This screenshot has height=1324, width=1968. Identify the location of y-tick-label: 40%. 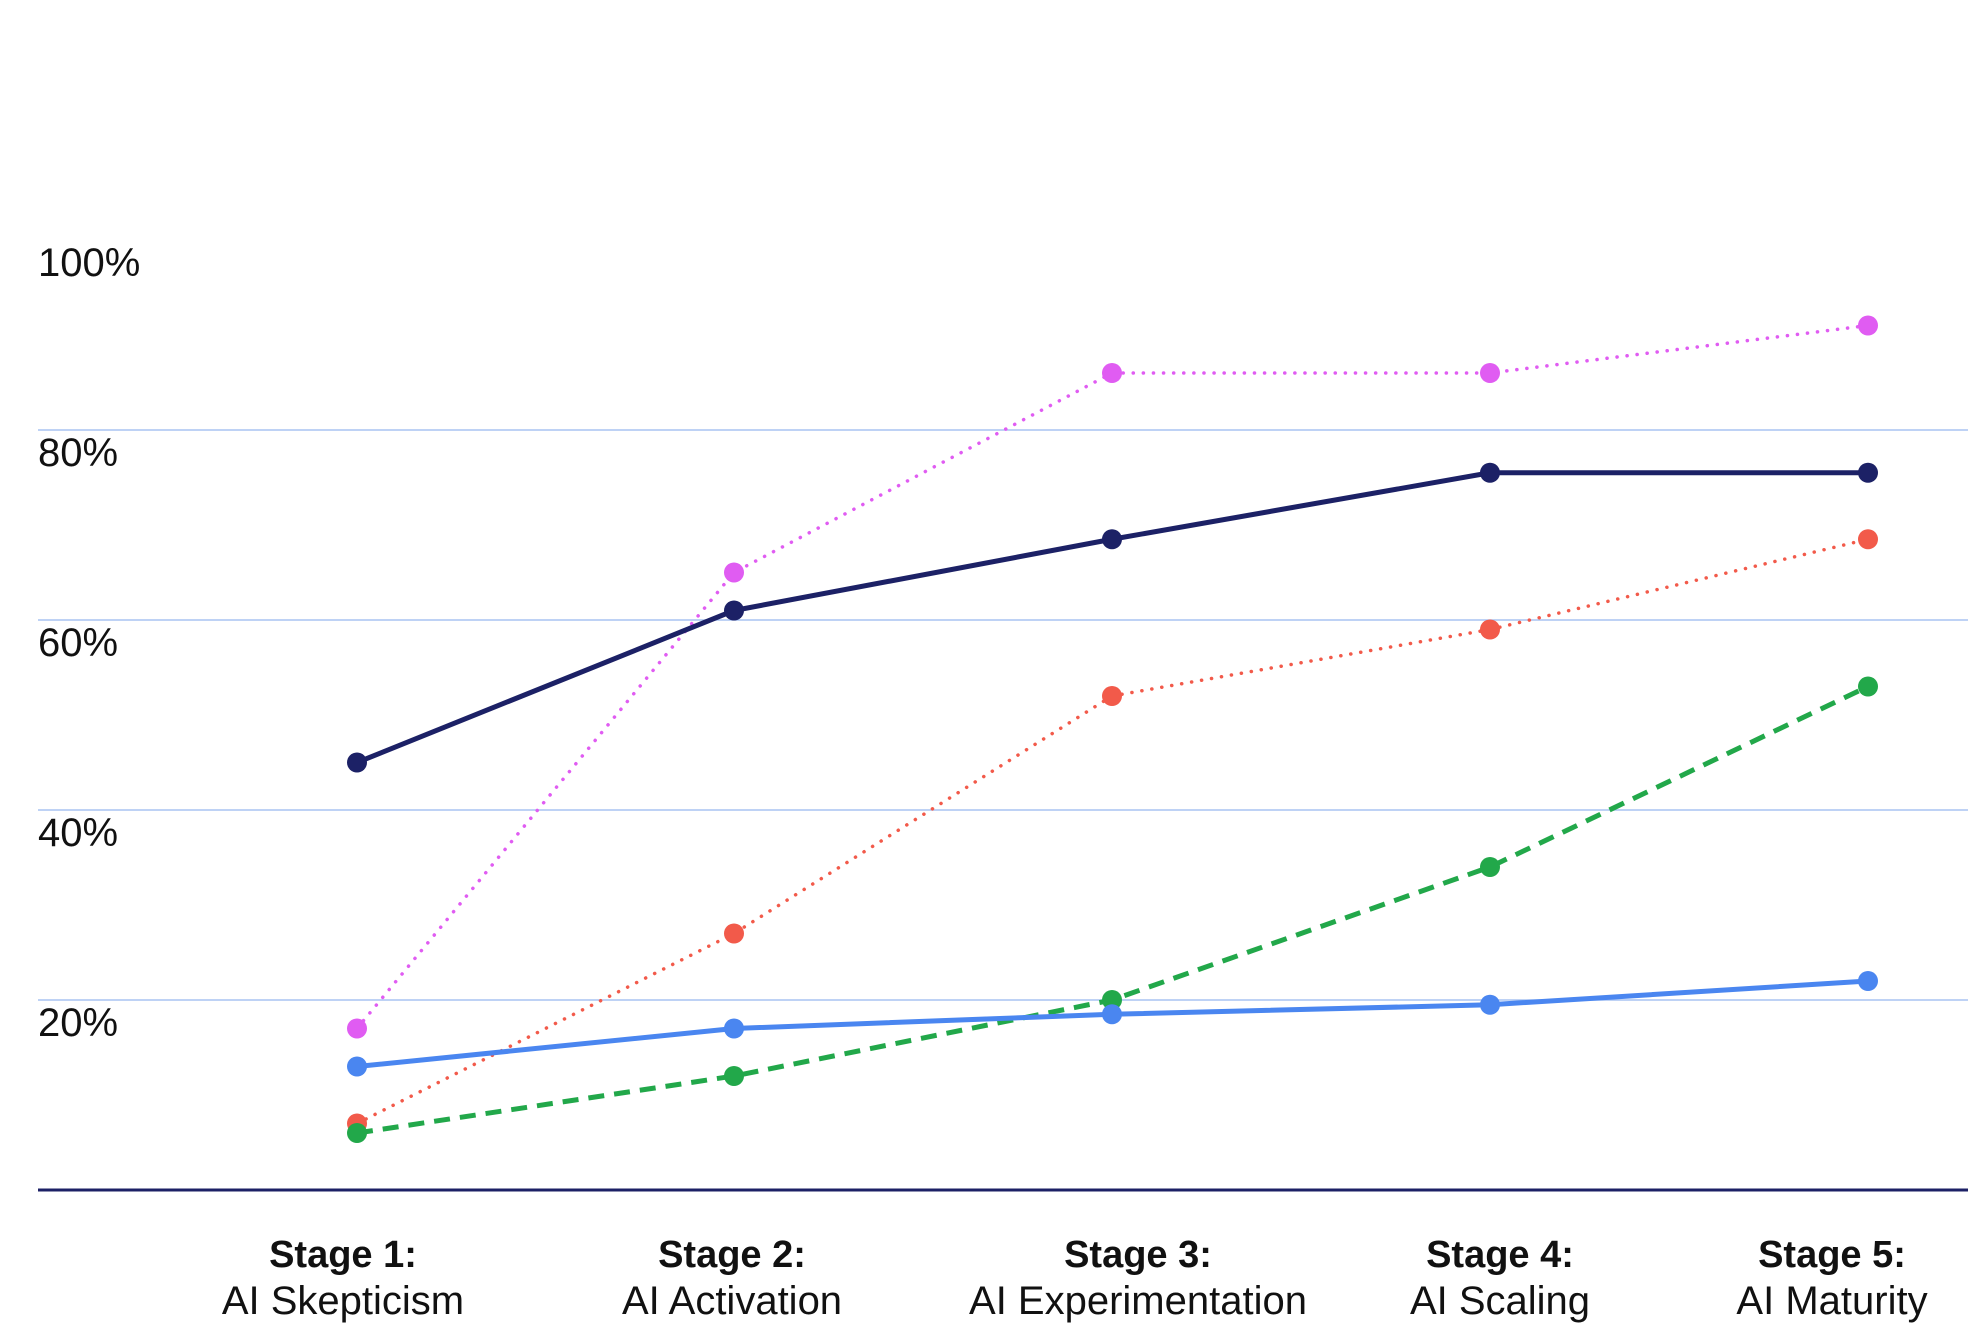
(78, 833).